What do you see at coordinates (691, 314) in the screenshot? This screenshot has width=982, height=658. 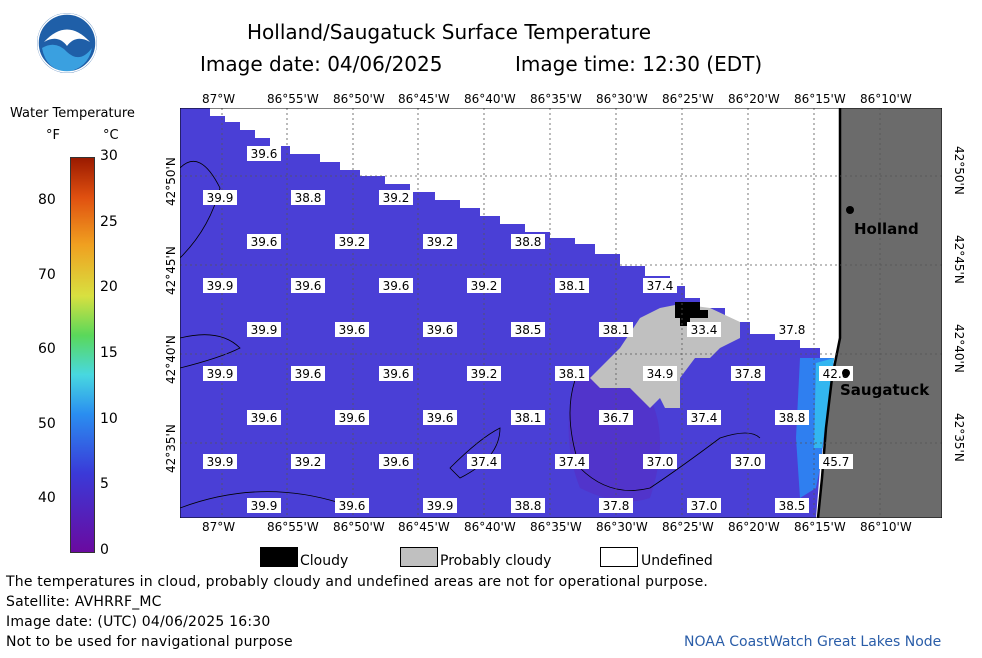 I see `cloudy-area` at bounding box center [691, 314].